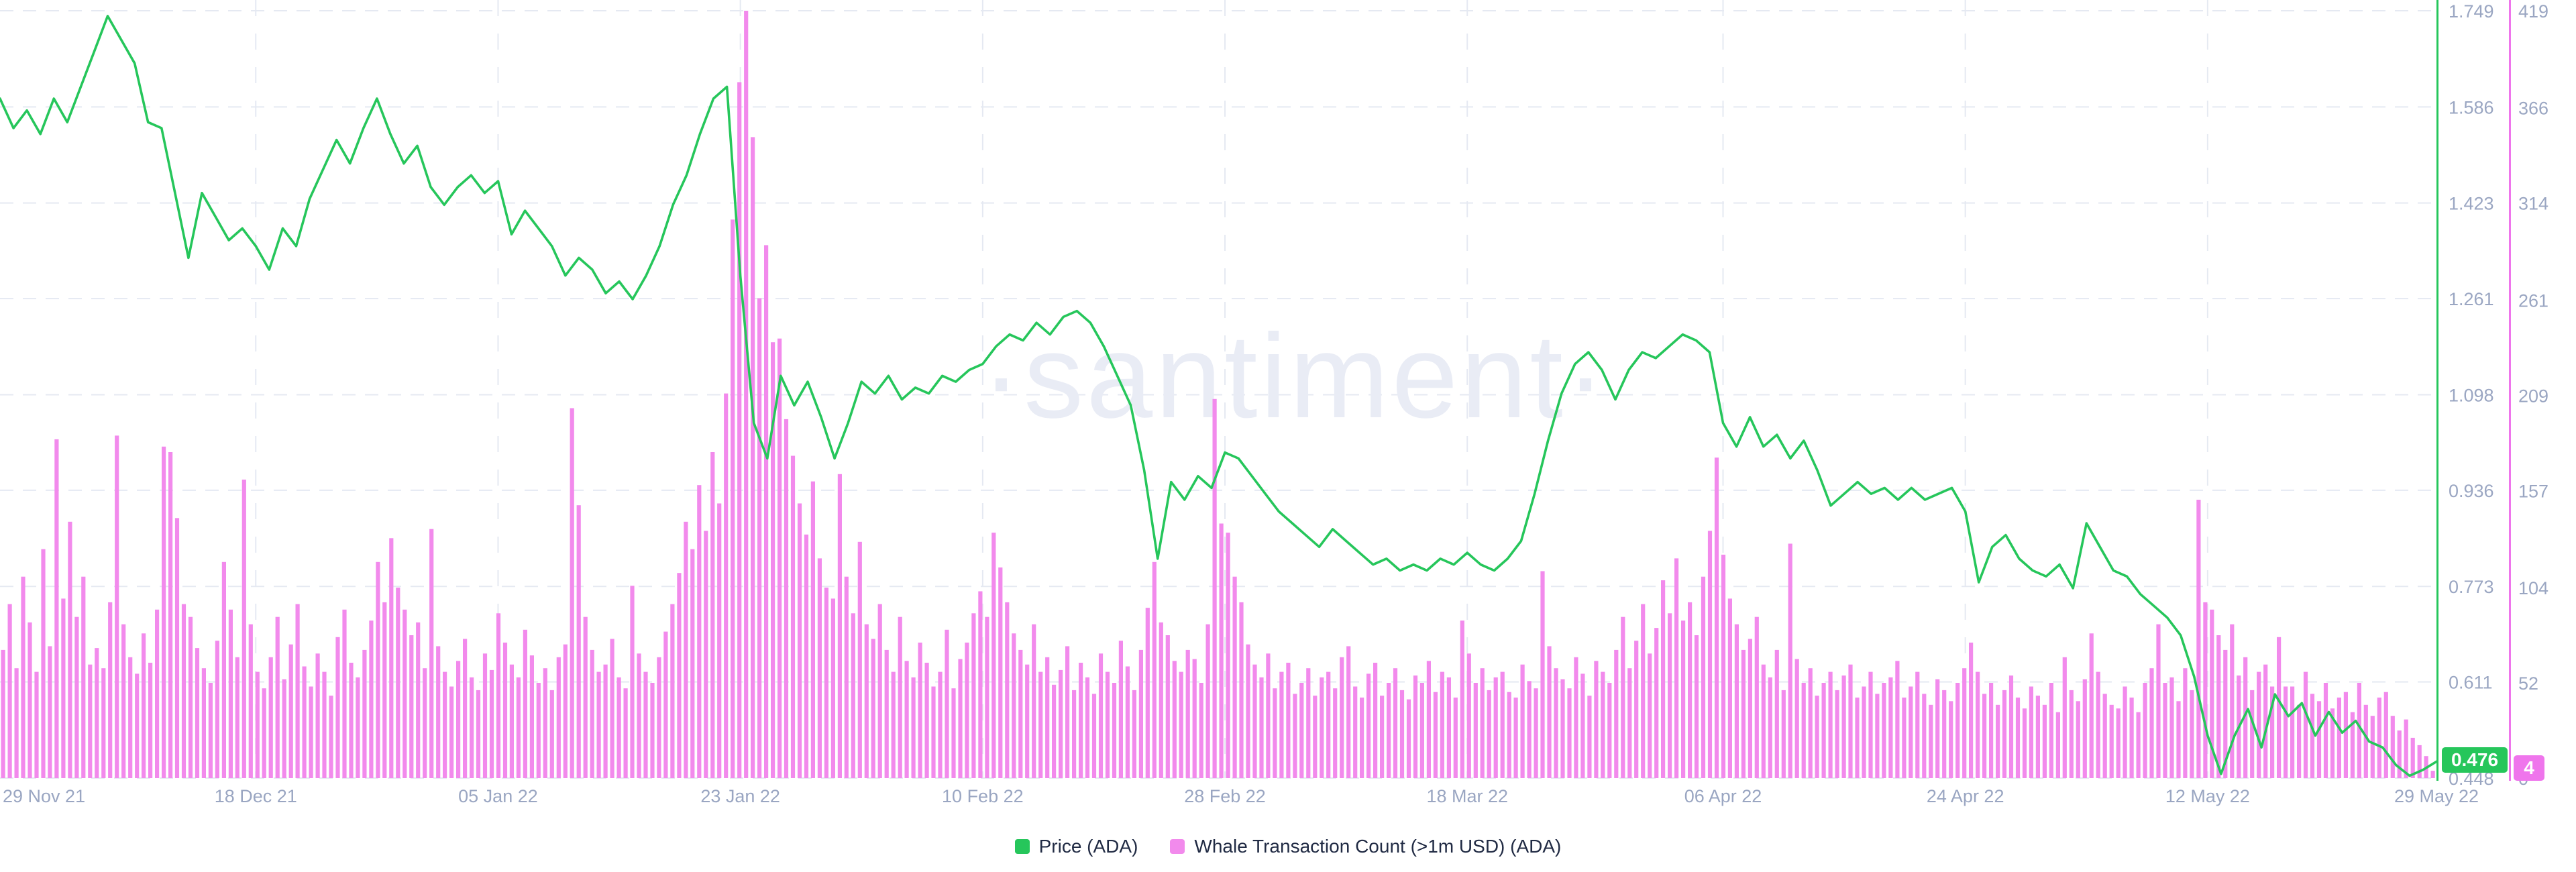 Image resolution: width=2576 pixels, height=872 pixels. I want to click on legend-item-whale: Whale Transaction Count (>1m USD) (ADA), so click(1365, 846).